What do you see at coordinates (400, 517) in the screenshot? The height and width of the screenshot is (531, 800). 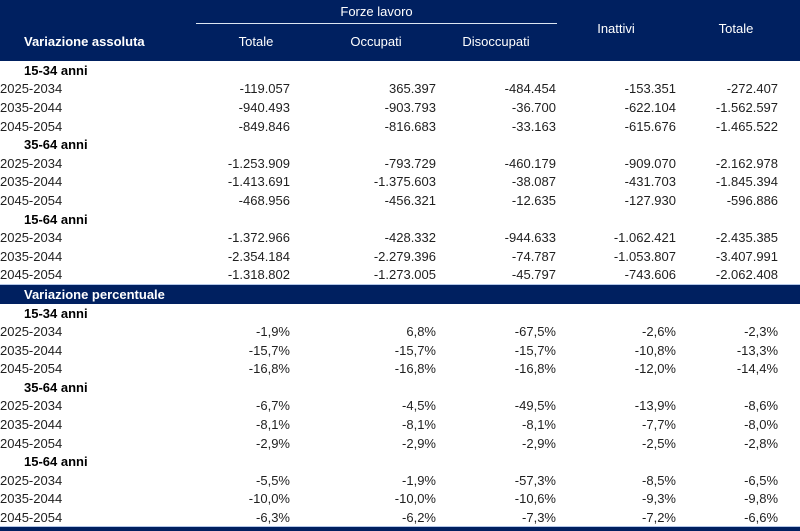 I see `table-row: 2045-2054 -6,3% -6,2% -7,3% -7,2% -6,6%` at bounding box center [400, 517].